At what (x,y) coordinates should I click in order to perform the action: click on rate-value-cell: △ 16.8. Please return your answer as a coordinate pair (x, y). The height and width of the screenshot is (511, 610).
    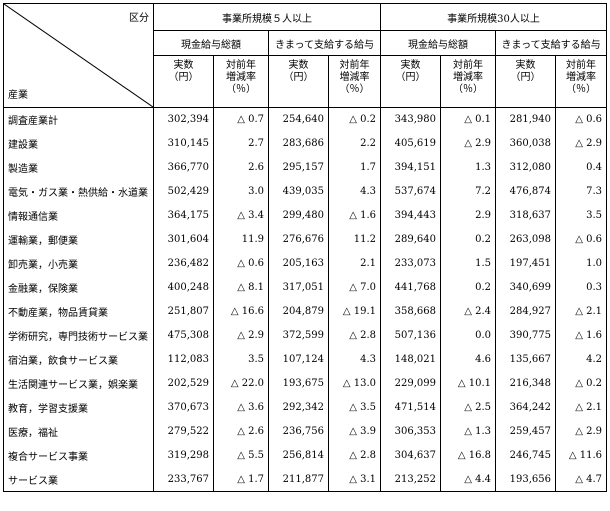
    Looking at the image, I should click on (468, 455).